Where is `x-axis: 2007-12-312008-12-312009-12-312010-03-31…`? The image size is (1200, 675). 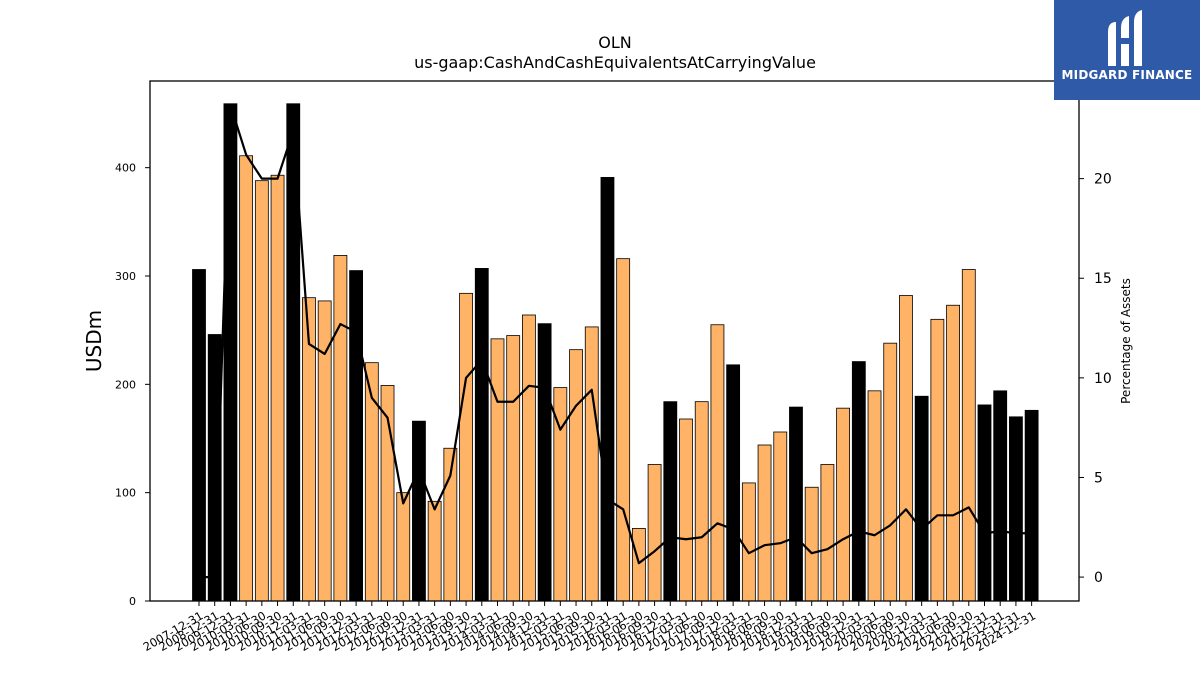 x-axis: 2007-12-312008-12-312009-12-312010-03-31… is located at coordinates (589, 627).